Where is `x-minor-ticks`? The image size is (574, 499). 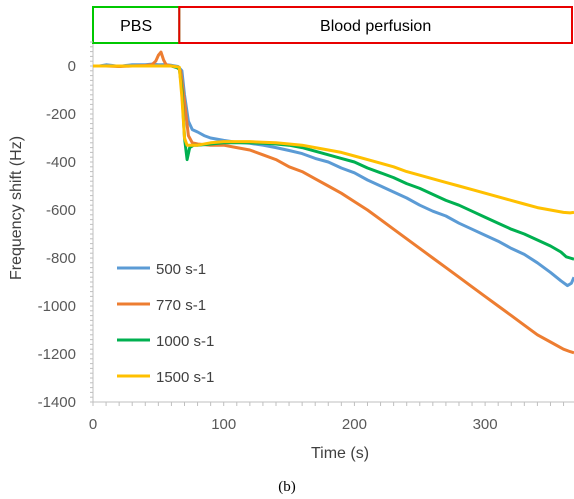 x-minor-ticks is located at coordinates (328, 404).